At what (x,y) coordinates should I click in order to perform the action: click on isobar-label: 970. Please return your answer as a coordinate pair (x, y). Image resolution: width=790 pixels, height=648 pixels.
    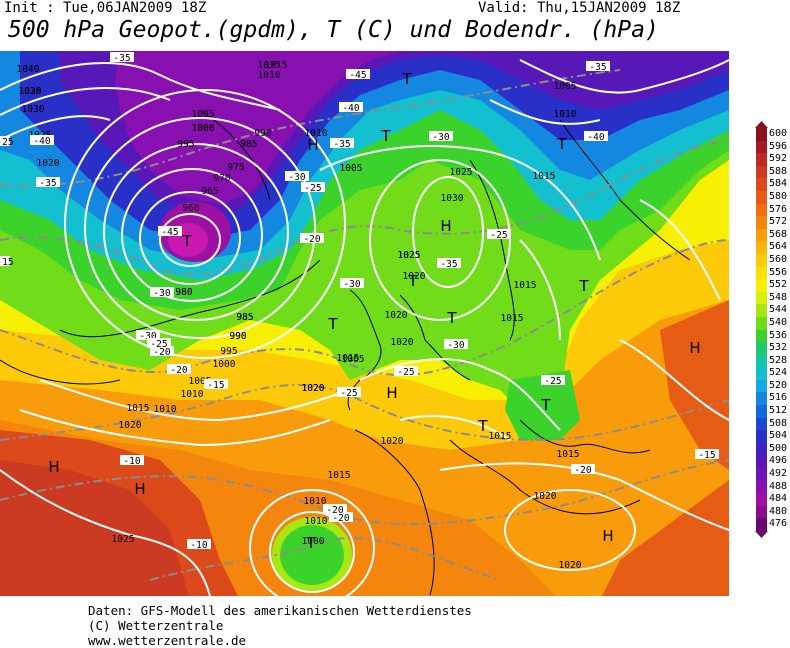
    Looking at the image, I should click on (221, 178).